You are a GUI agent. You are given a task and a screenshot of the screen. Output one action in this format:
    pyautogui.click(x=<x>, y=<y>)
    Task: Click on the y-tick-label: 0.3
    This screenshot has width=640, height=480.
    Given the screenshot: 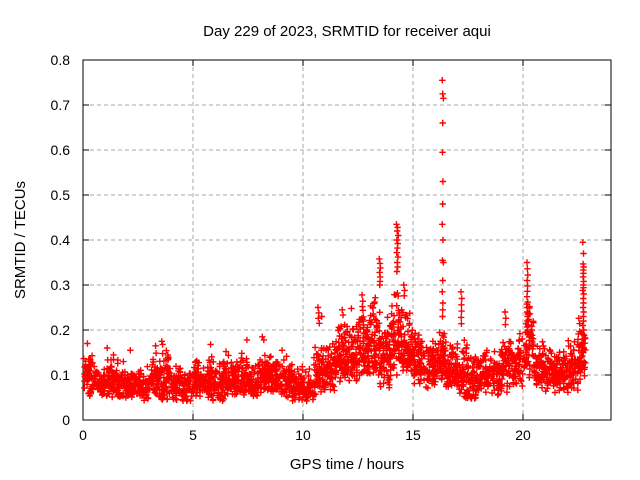 What is the action you would take?
    pyautogui.click(x=61, y=285)
    